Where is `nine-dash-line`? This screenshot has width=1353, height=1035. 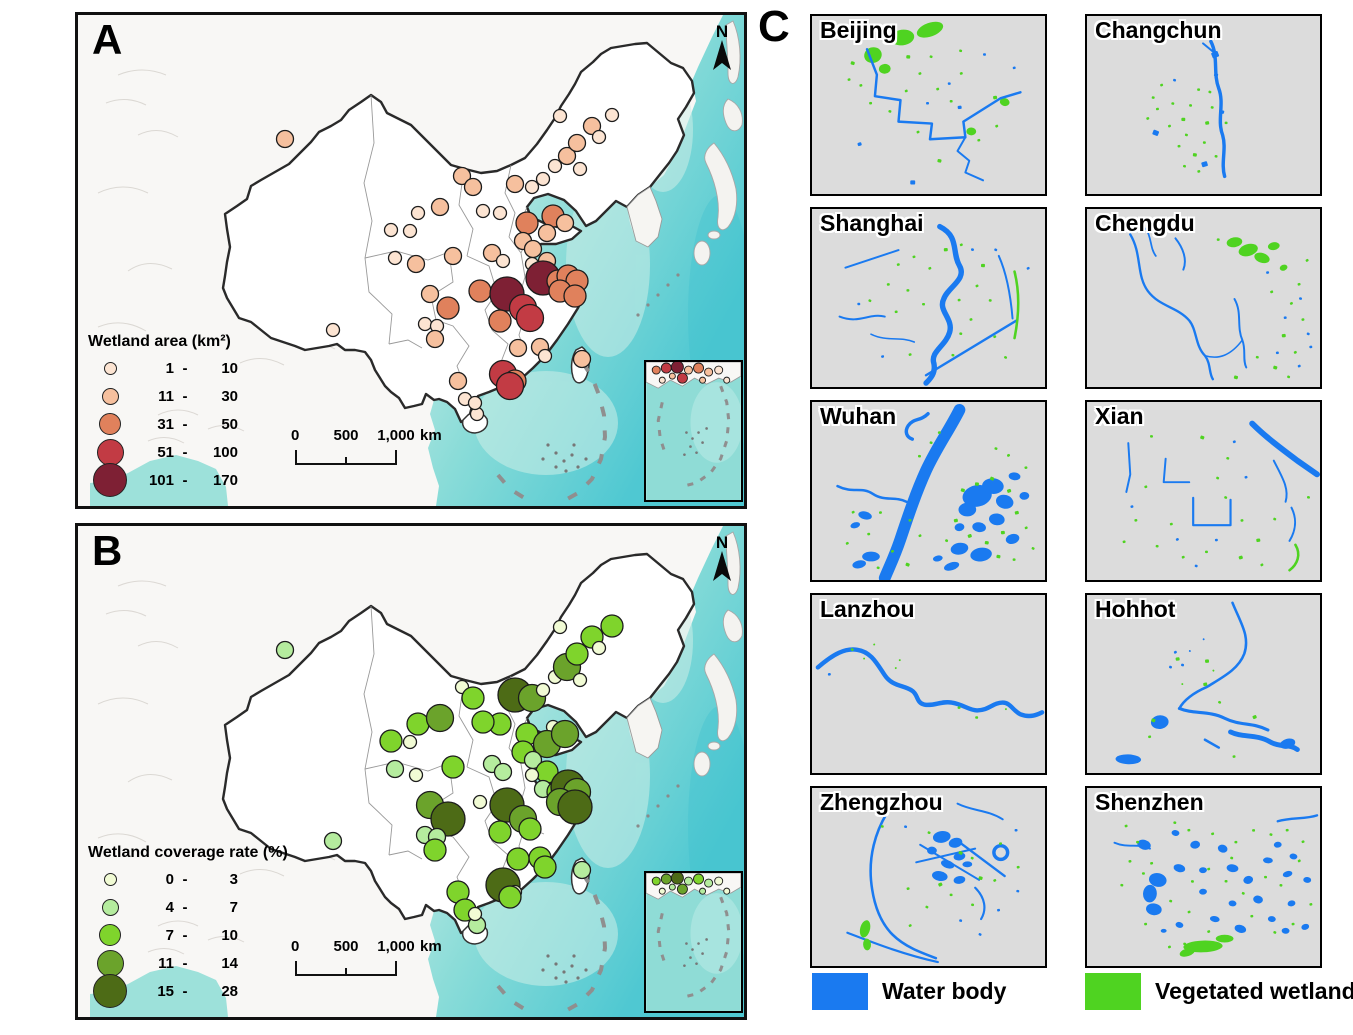
nine-dash-line is located at coordinates (552, 433).